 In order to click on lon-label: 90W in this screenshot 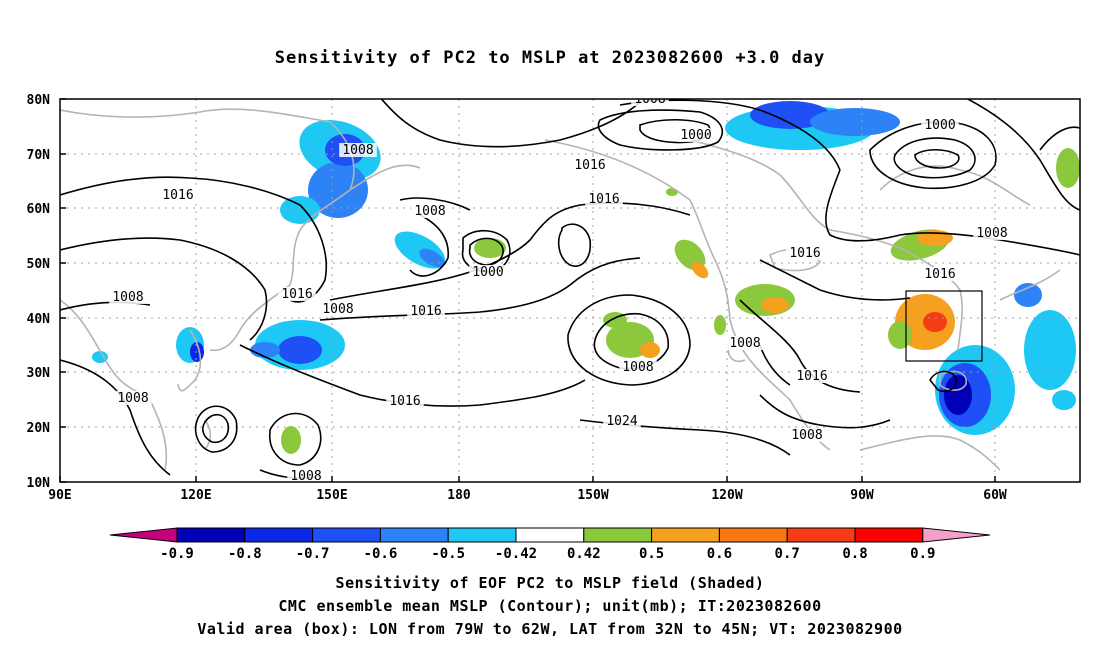, I will do `click(862, 495)`.